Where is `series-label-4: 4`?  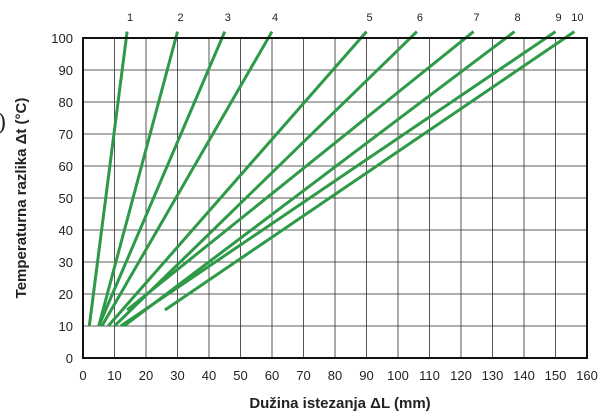
series-label-4: 4 is located at coordinates (275, 18).